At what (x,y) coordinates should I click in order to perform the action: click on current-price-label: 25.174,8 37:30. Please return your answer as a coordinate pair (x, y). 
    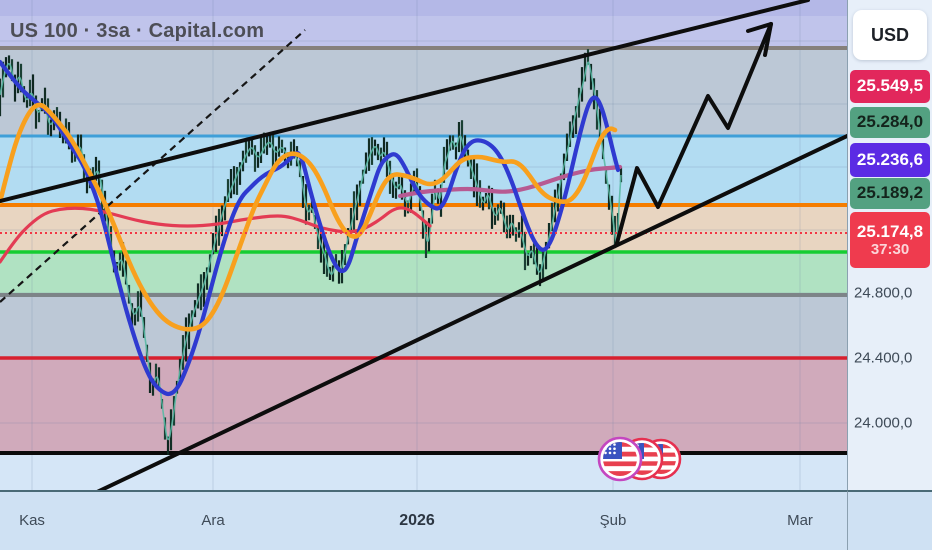
    Looking at the image, I should click on (890, 240).